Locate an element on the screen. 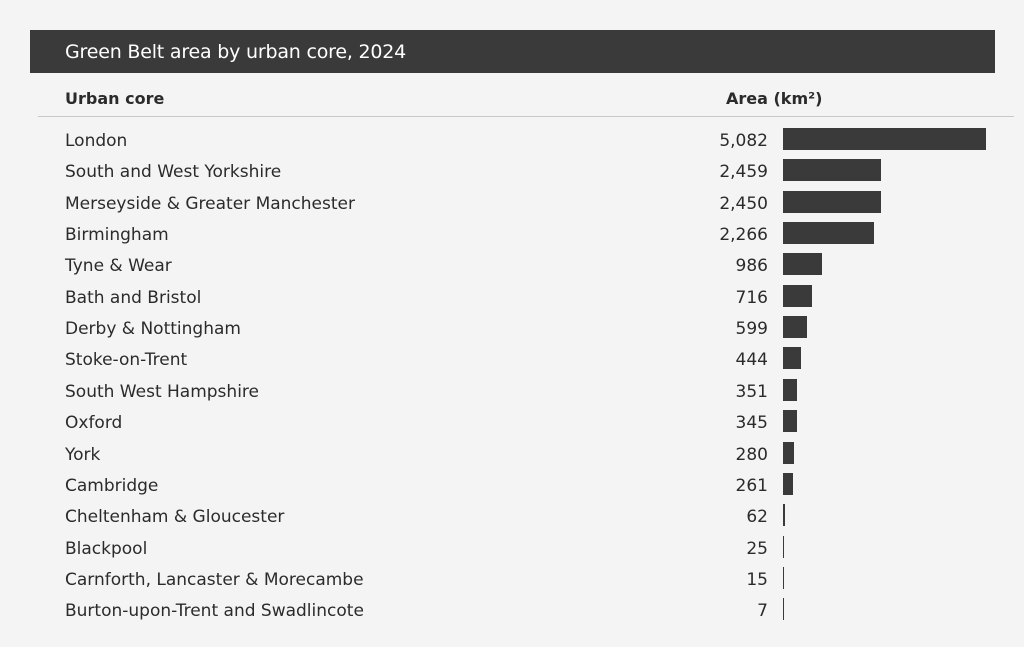  bar-value-label: 345 is located at coordinates (751, 423).